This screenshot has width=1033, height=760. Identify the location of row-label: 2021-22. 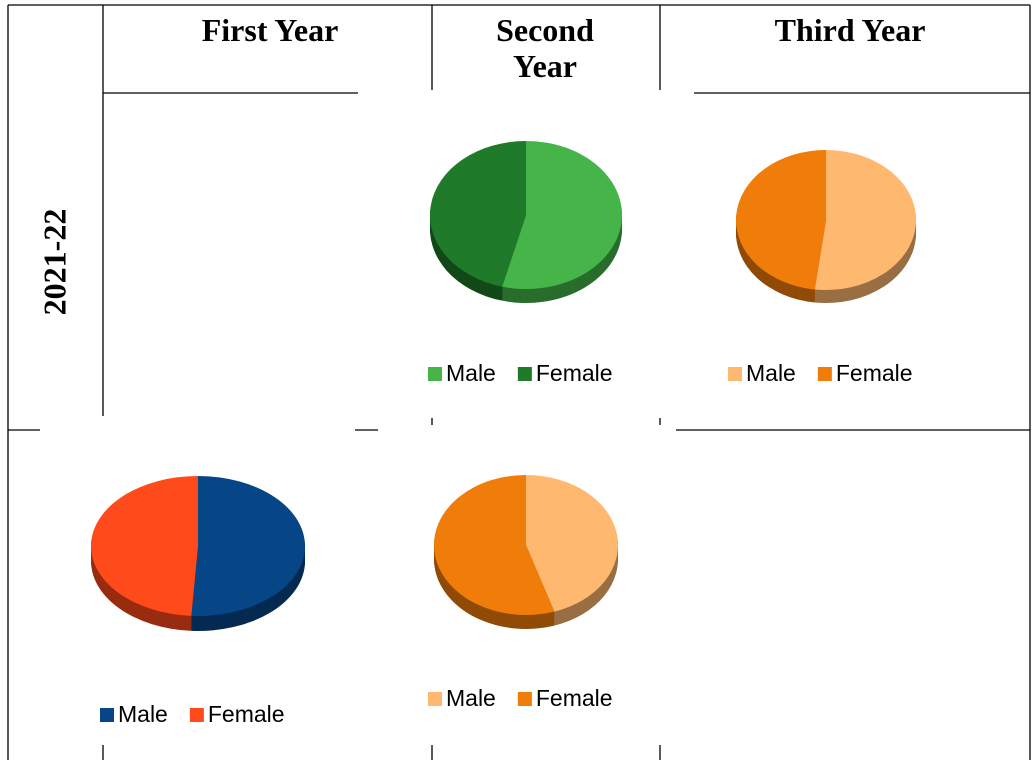
(54, 262).